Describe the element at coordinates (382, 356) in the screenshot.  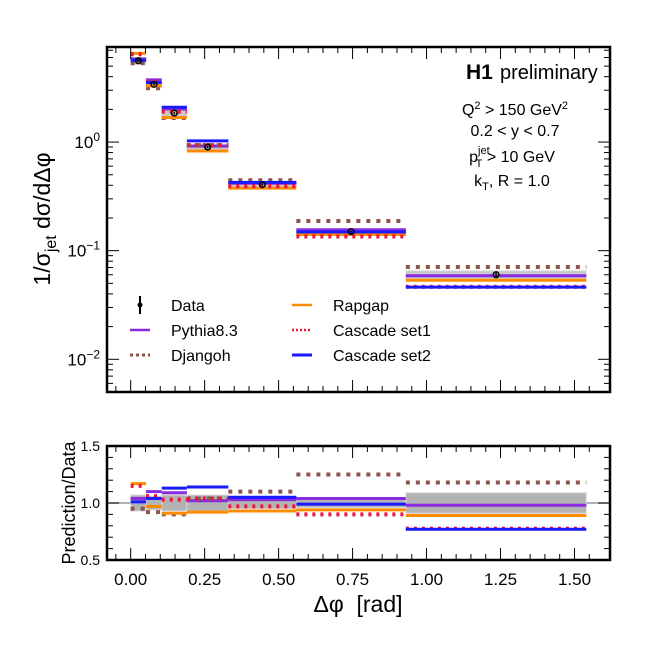
I see `svg-text: Cascade set2` at that location.